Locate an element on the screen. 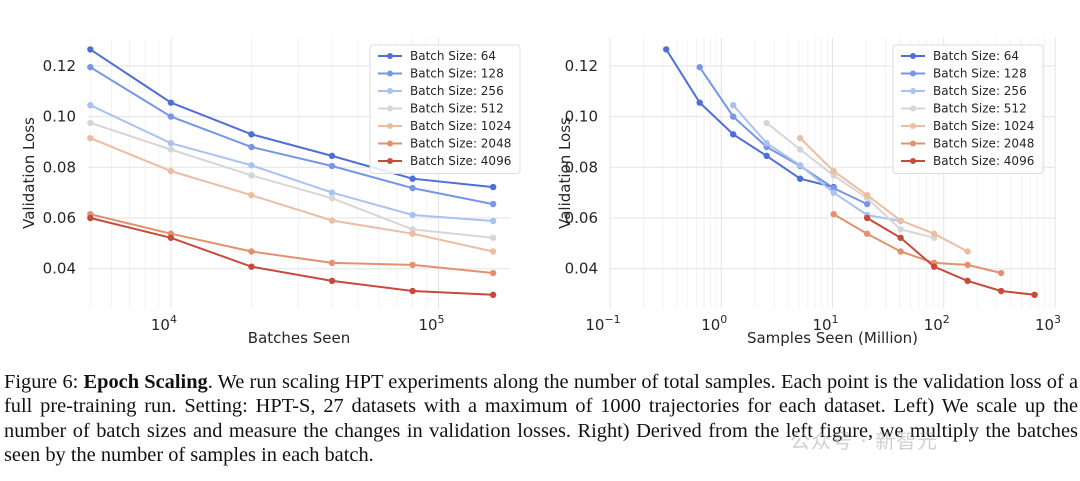 This screenshot has height=481, width=1080. y-tick-label: 0.08 is located at coordinates (59, 167).